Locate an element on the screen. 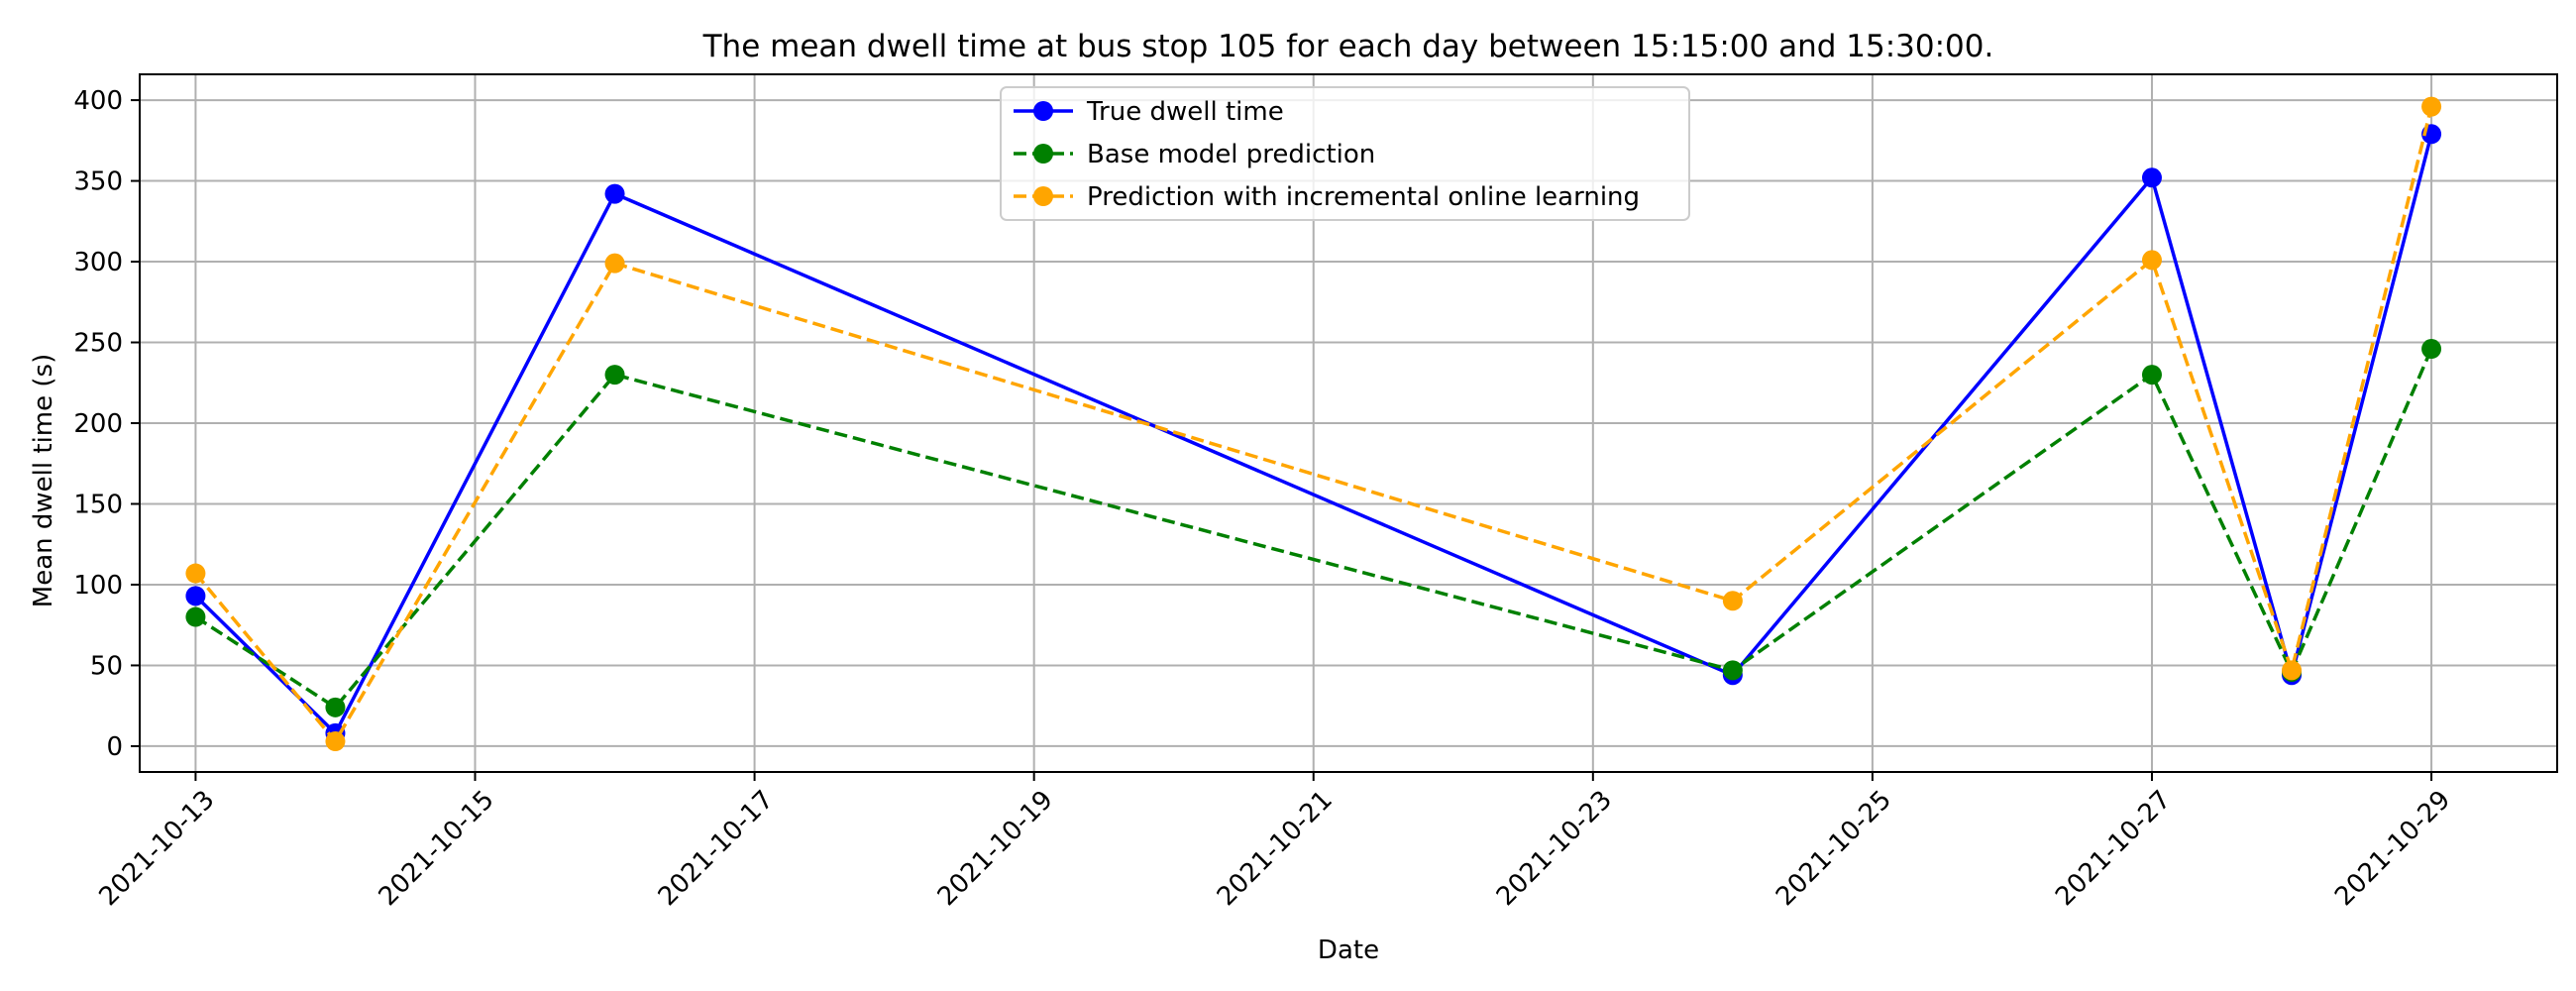 Image resolution: width=2576 pixels, height=991 pixels. legend-item: True dwell time is located at coordinates (1149, 112).